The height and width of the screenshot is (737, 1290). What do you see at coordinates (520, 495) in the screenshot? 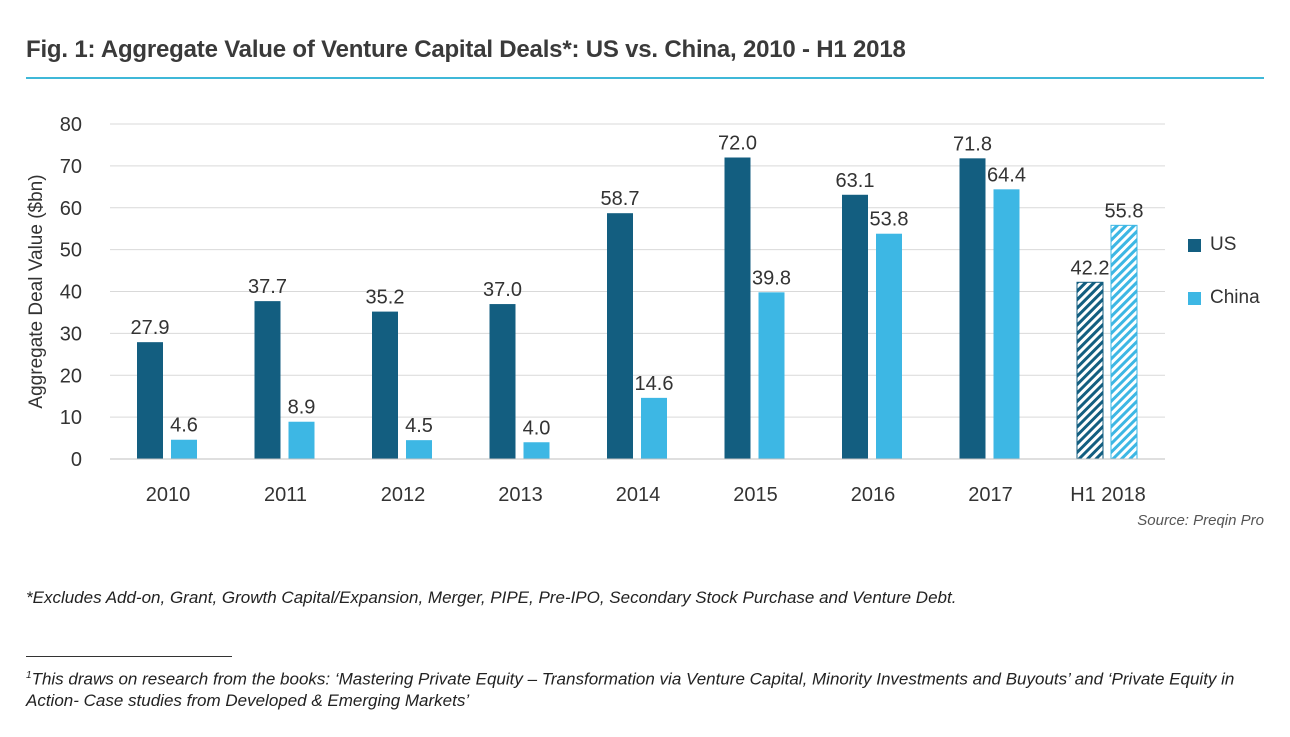
I see `x-tick-label: 2013` at bounding box center [520, 495].